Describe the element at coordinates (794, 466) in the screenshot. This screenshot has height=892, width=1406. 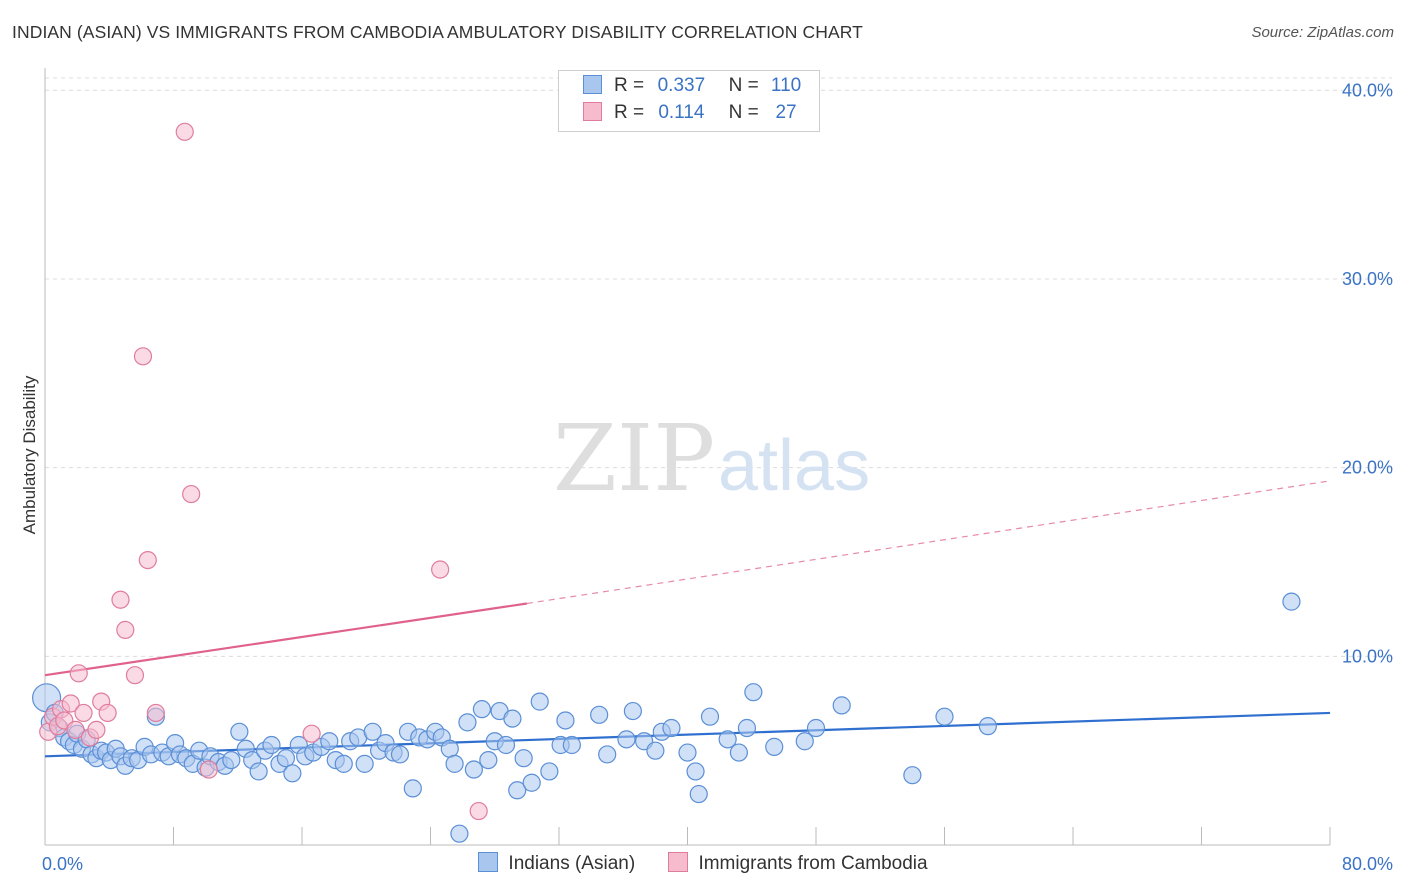
I see `watermark-atlas: atlas` at that location.